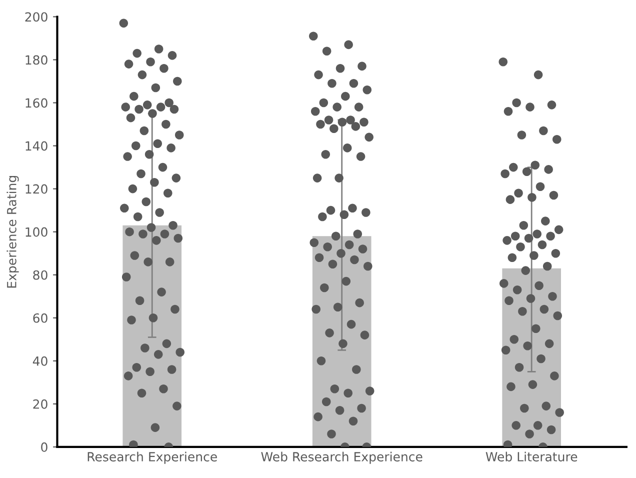 Image resolution: width=636 pixels, height=478 pixels. What do you see at coordinates (37, 146) in the screenshot?
I see `y-tick-label: 140` at bounding box center [37, 146].